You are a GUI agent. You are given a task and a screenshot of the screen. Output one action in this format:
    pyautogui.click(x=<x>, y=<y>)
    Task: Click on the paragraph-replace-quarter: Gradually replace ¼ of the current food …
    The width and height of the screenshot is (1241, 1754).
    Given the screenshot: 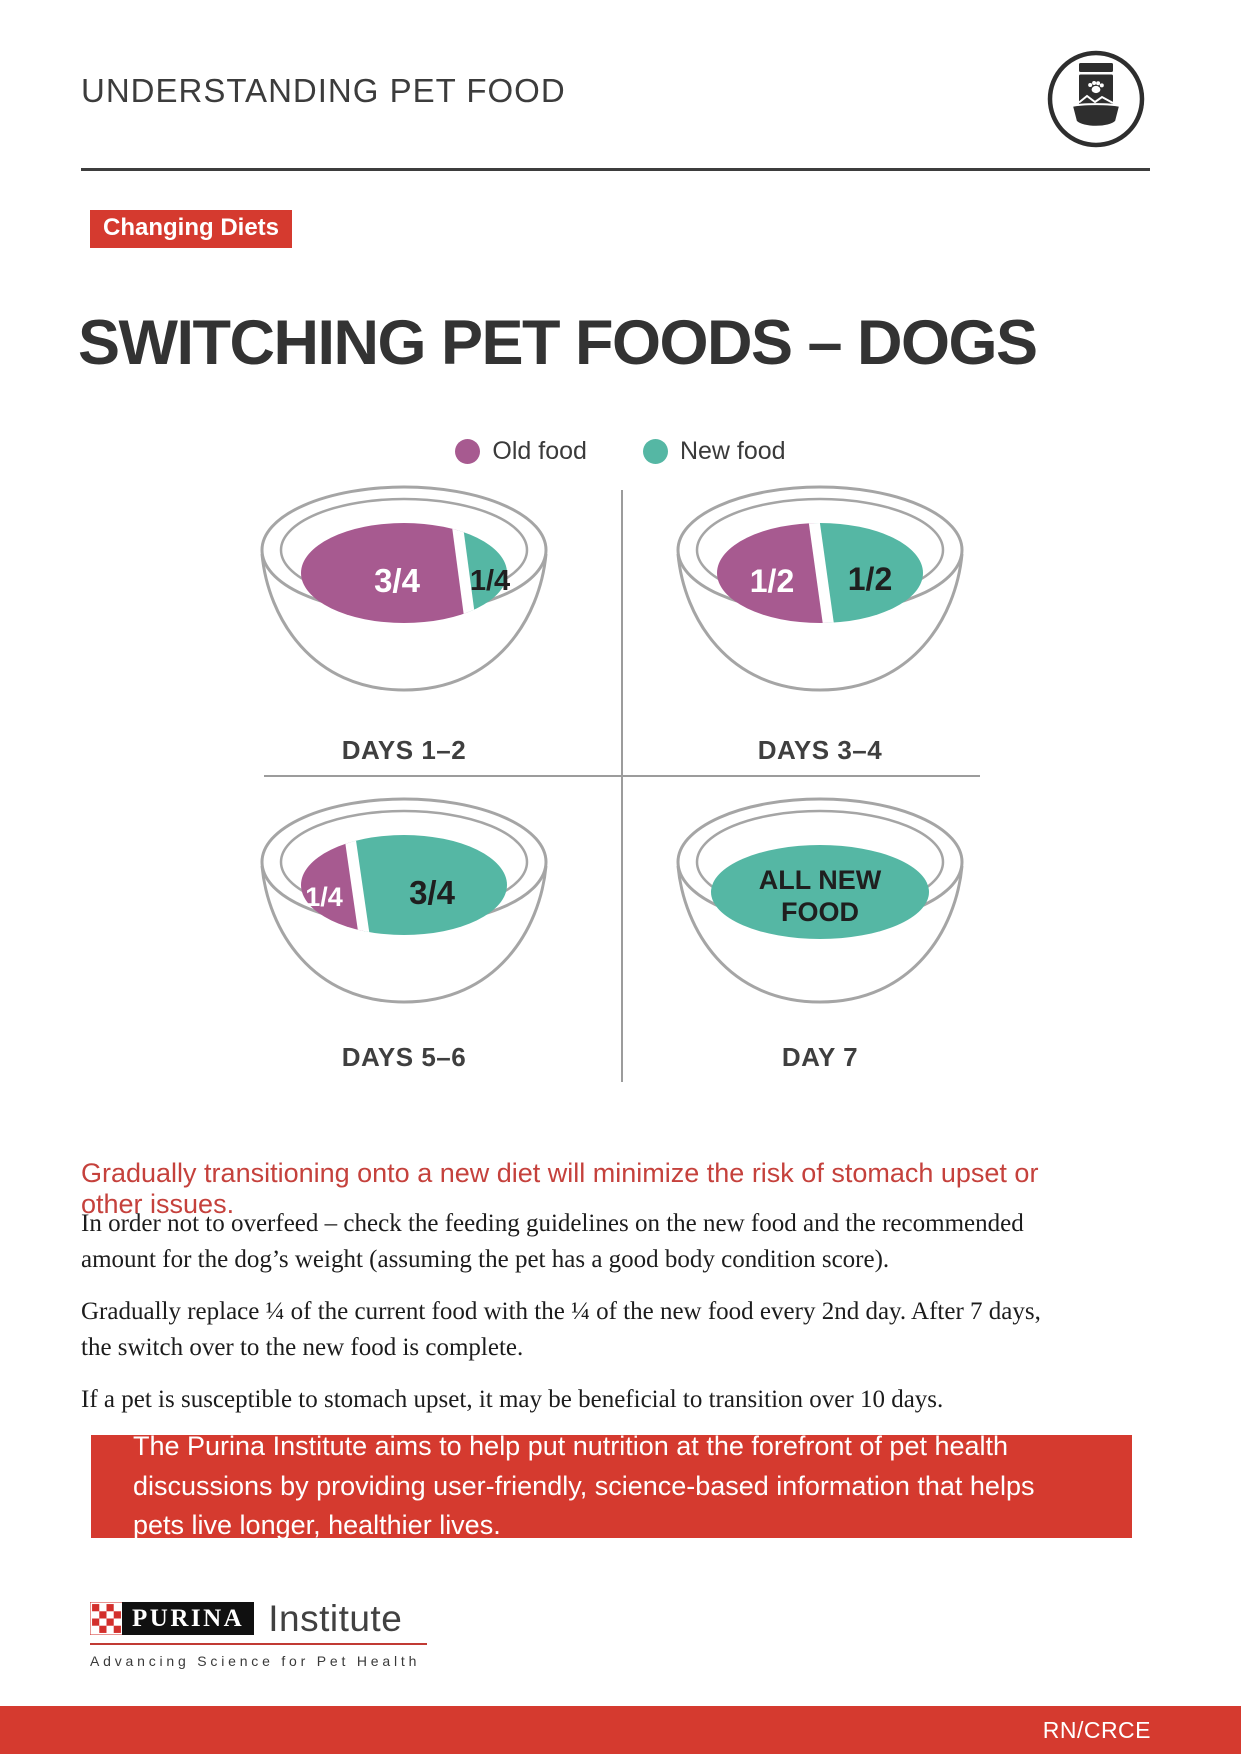 What is the action you would take?
    pyautogui.click(x=561, y=1329)
    